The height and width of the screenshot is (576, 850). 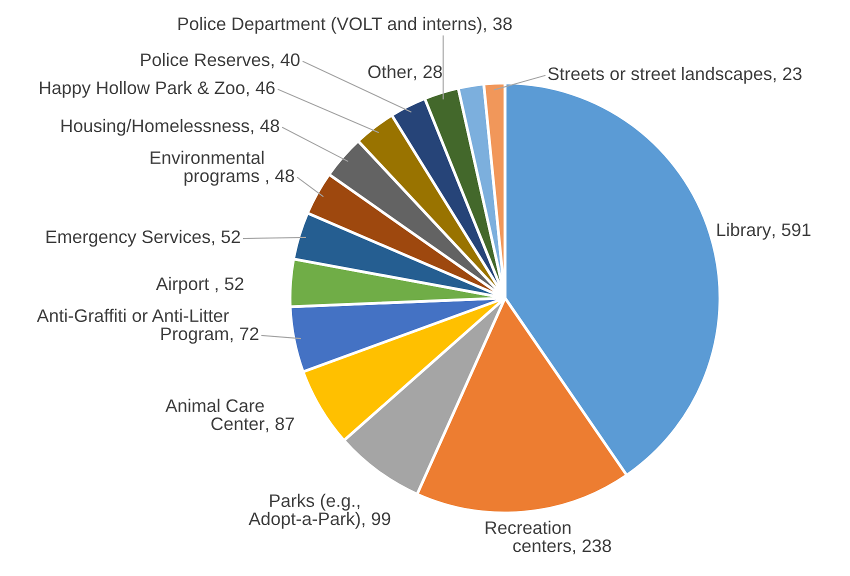 I want to click on slice-label: Streets or street landscapes, so click(x=660, y=75).